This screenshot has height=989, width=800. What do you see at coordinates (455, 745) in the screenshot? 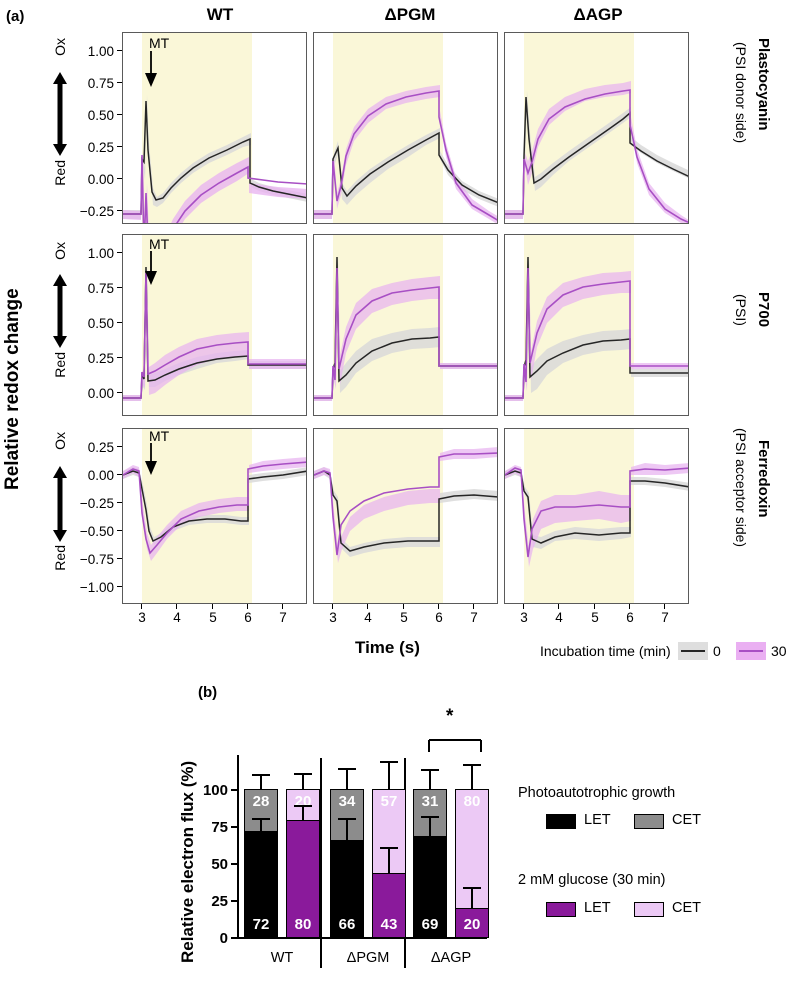
I see `significance-bracket` at bounding box center [455, 745].